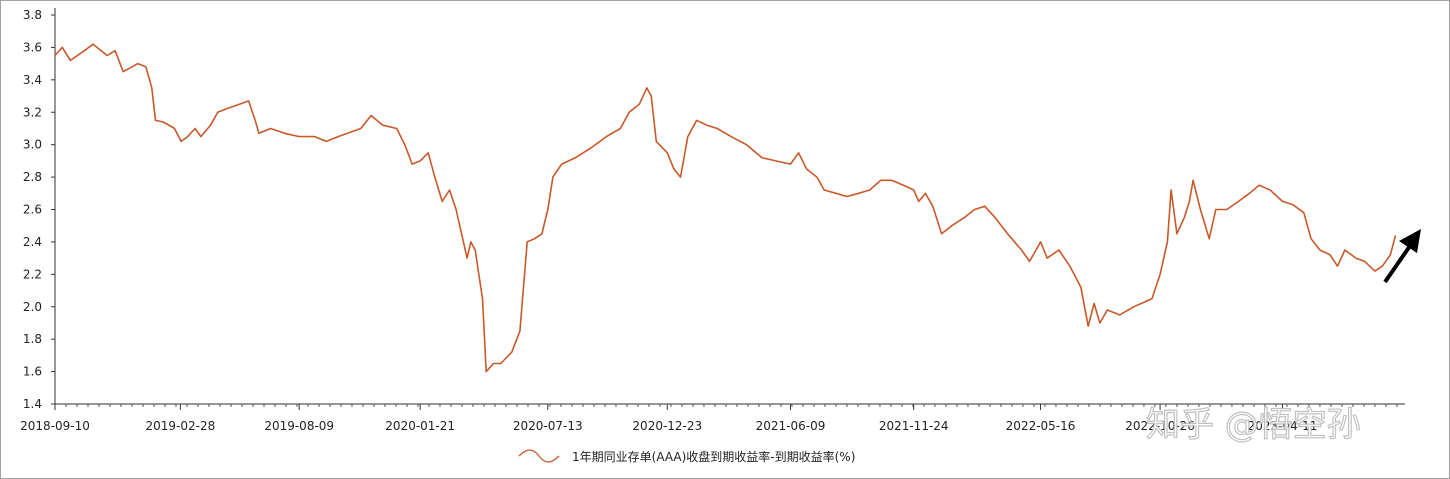 The width and height of the screenshot is (1450, 479). What do you see at coordinates (32, 404) in the screenshot?
I see `y-tick-label: 1.4` at bounding box center [32, 404].